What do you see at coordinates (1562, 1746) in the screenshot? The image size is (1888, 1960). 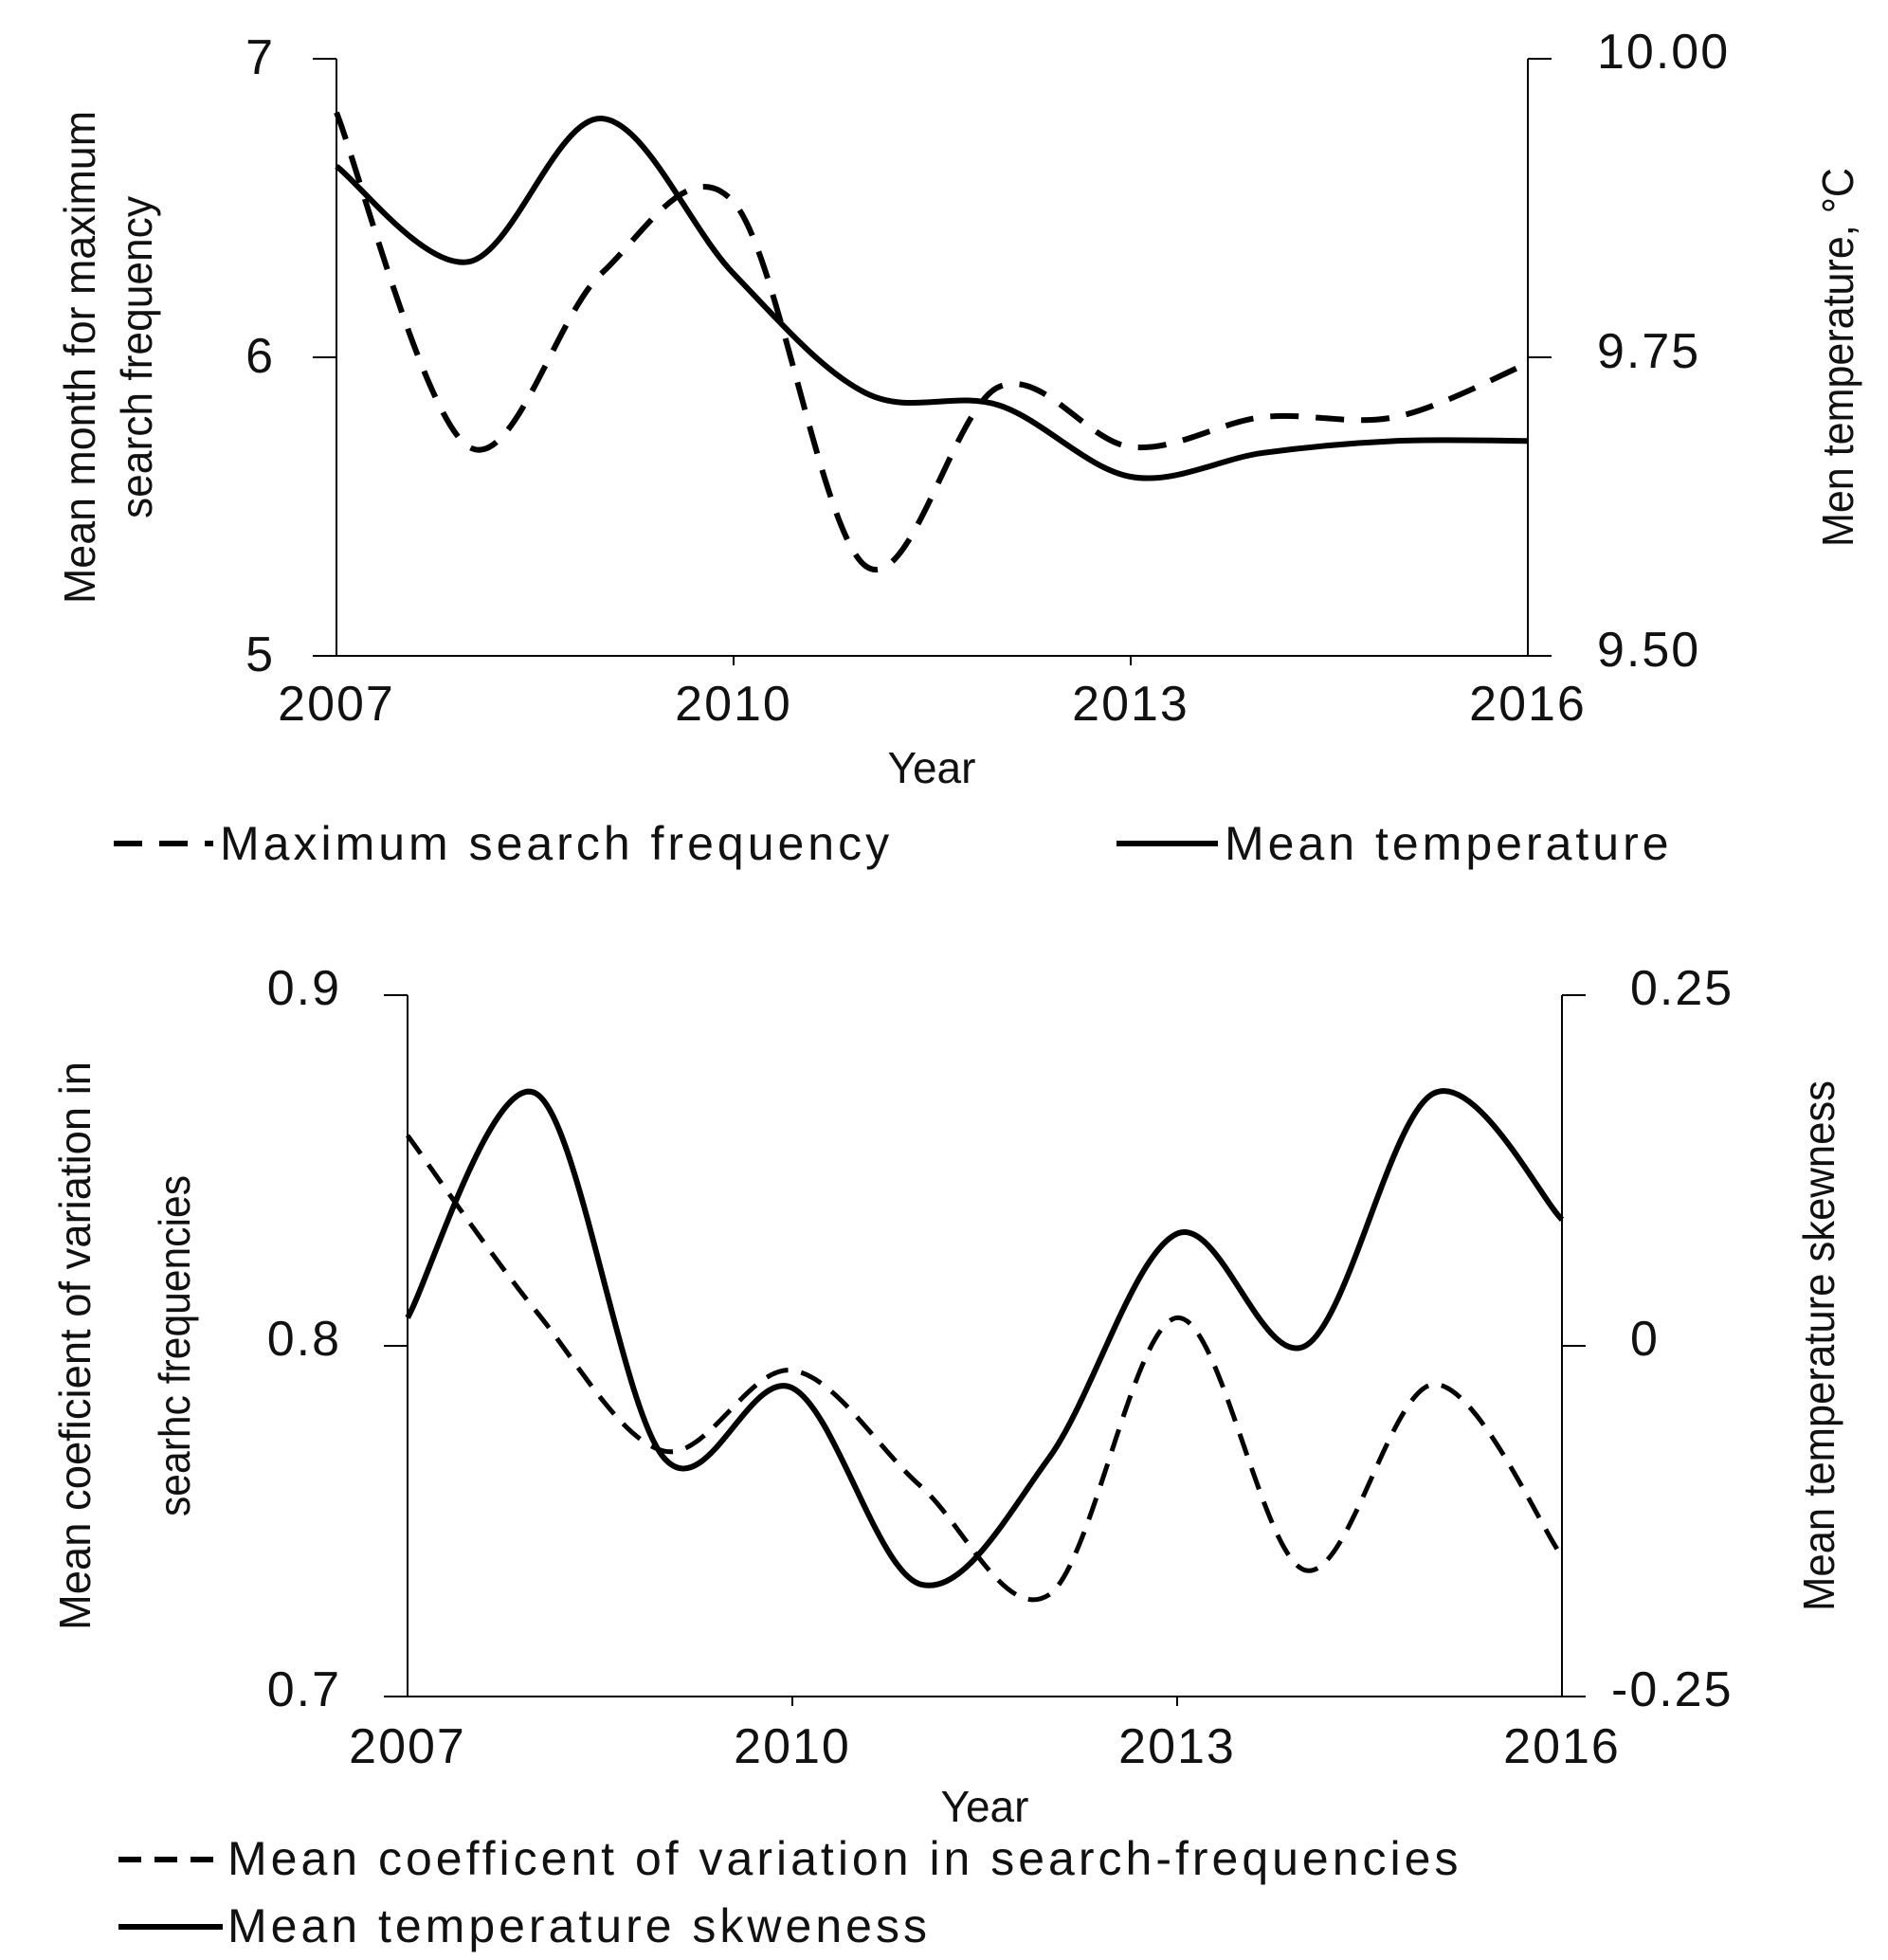 I see `chart-2-x-tick-label: 2016` at bounding box center [1562, 1746].